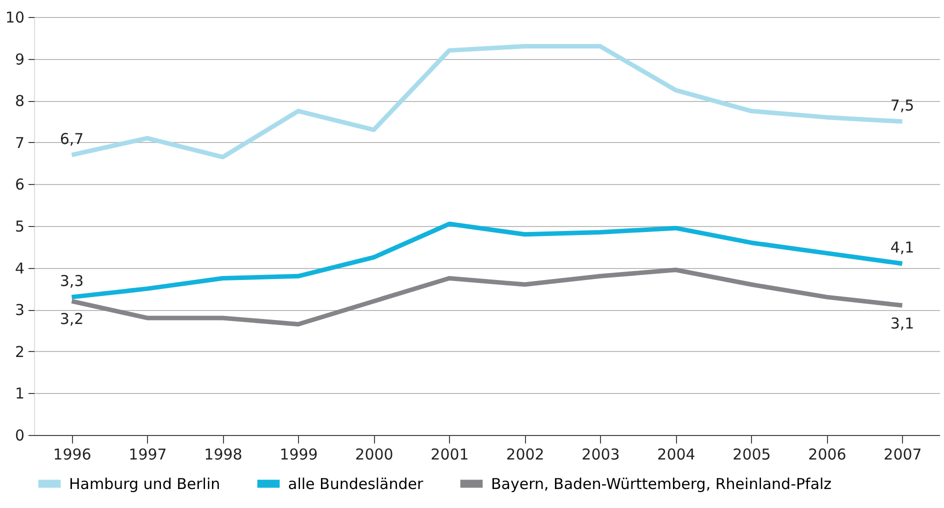 The height and width of the screenshot is (508, 944). I want to click on data-label: 3,2, so click(72, 319).